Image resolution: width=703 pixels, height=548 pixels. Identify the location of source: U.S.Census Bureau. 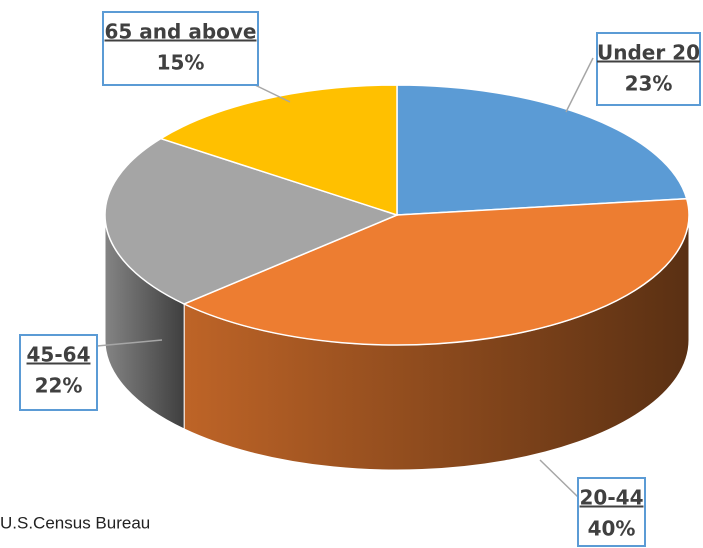
(75, 522).